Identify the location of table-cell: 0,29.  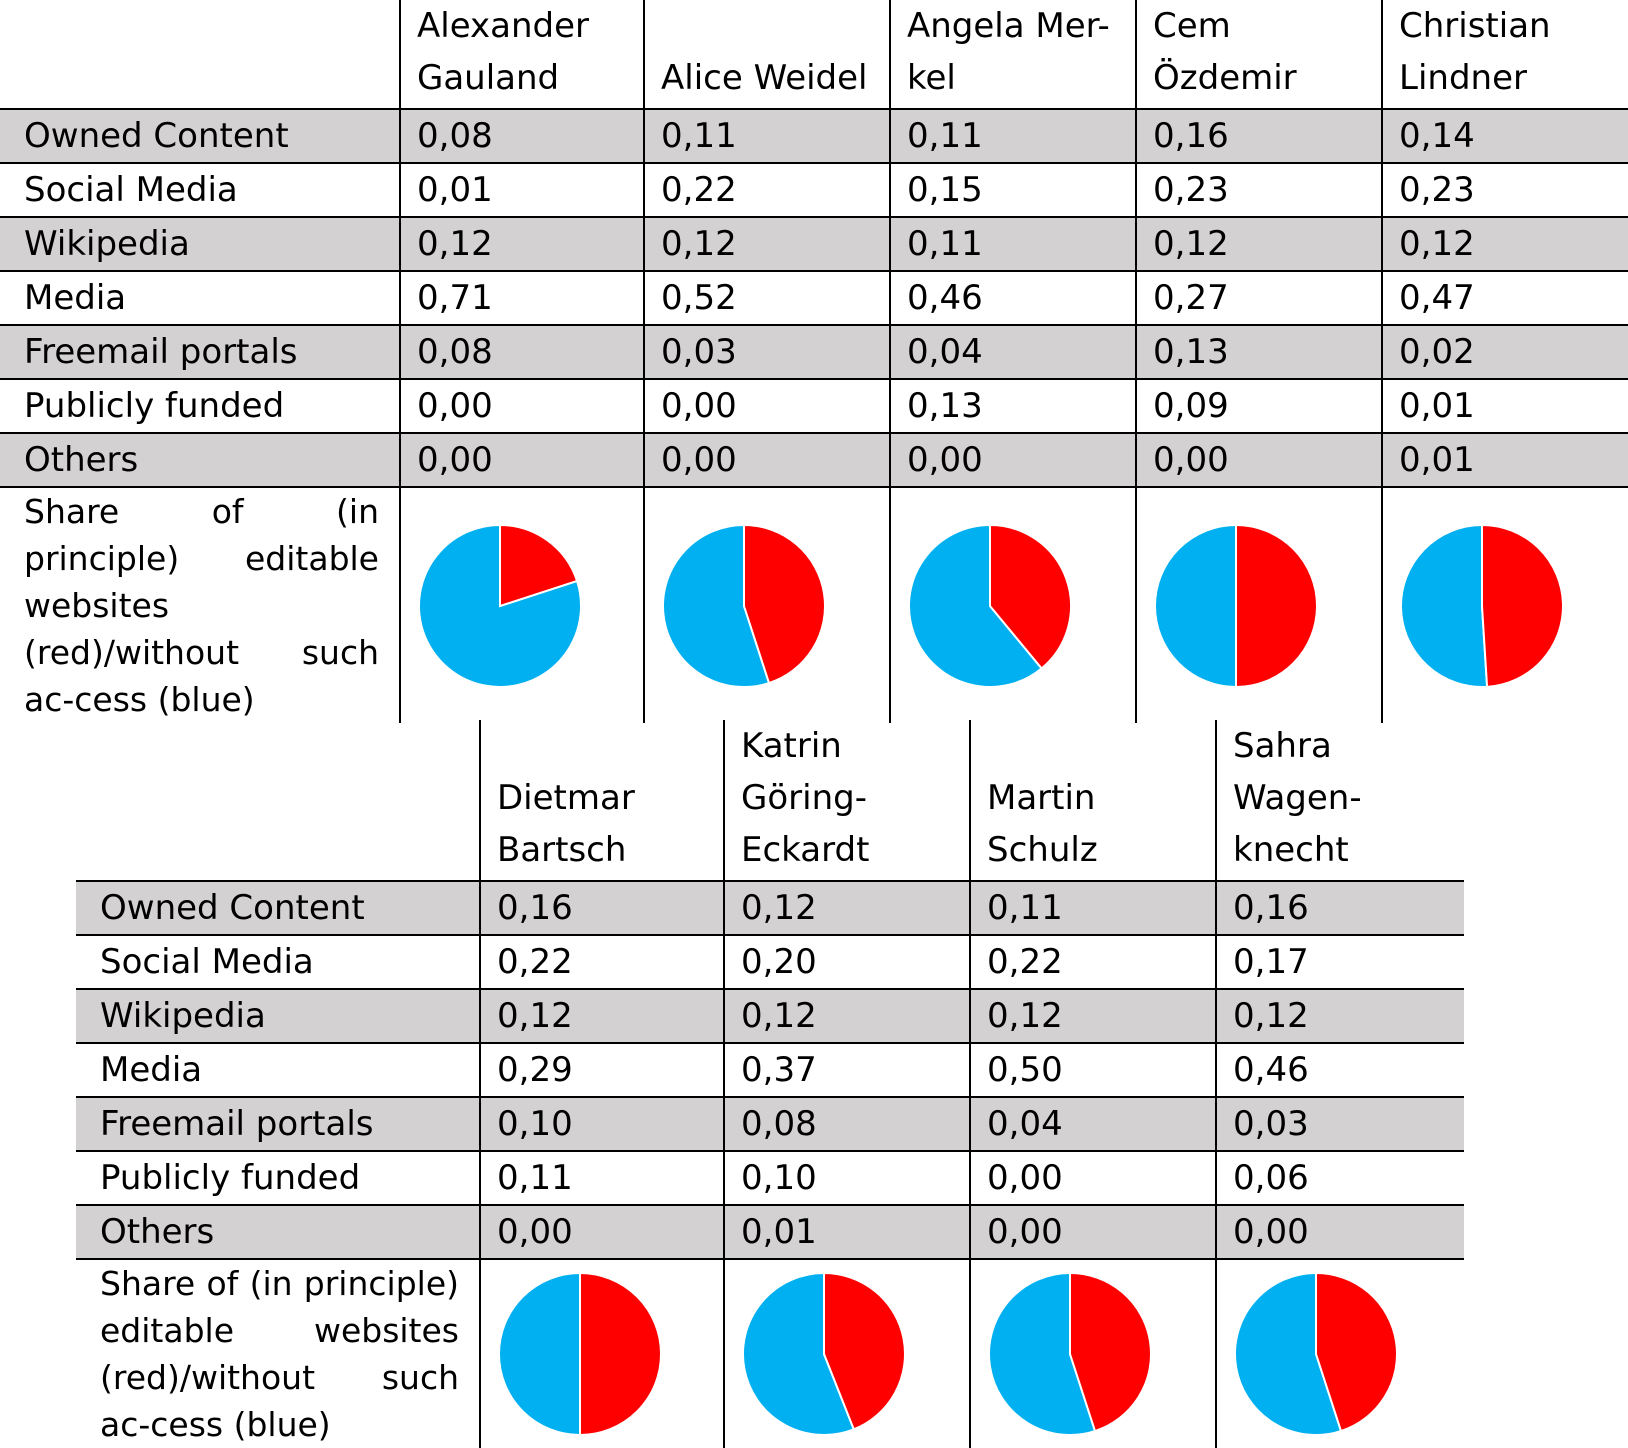
(601, 1070).